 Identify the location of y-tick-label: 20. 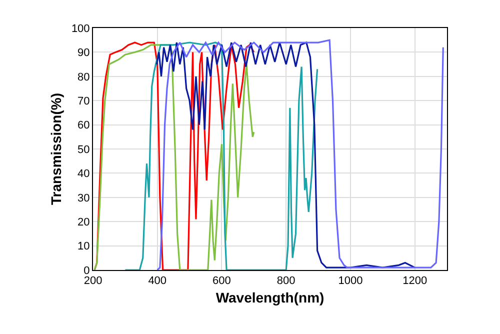
(84, 222).